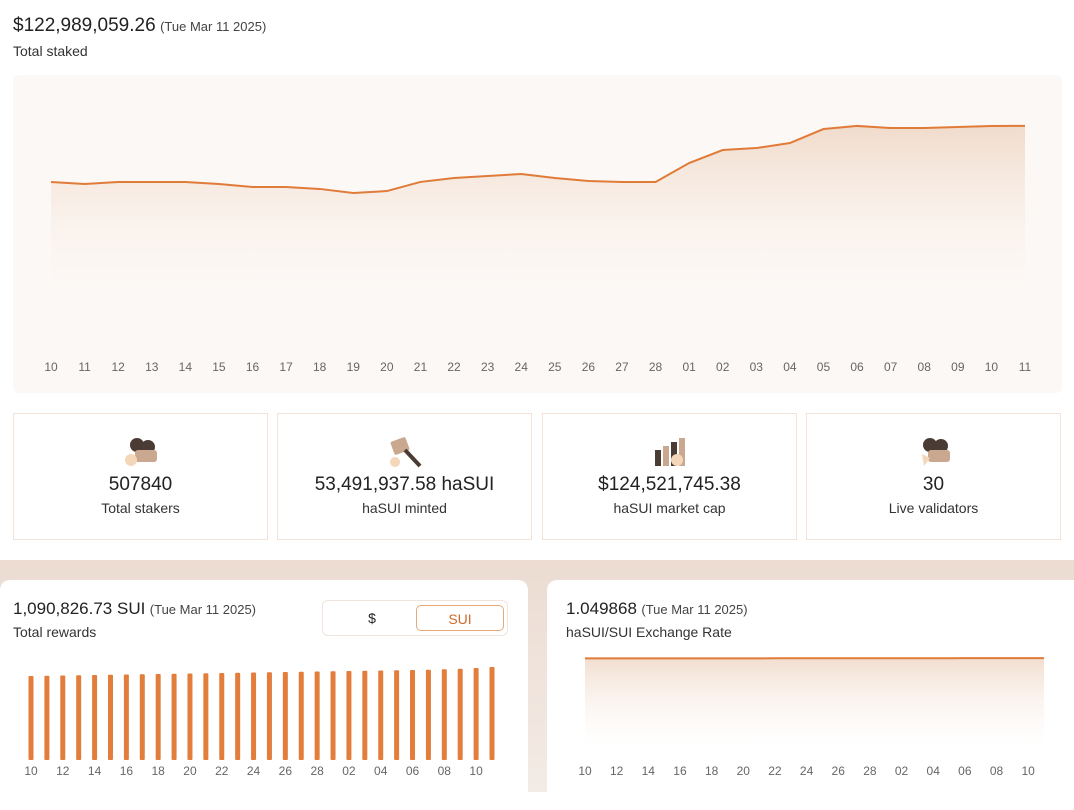  Describe the element at coordinates (354, 367) in the screenshot. I see `x-tick-label: 19` at that location.